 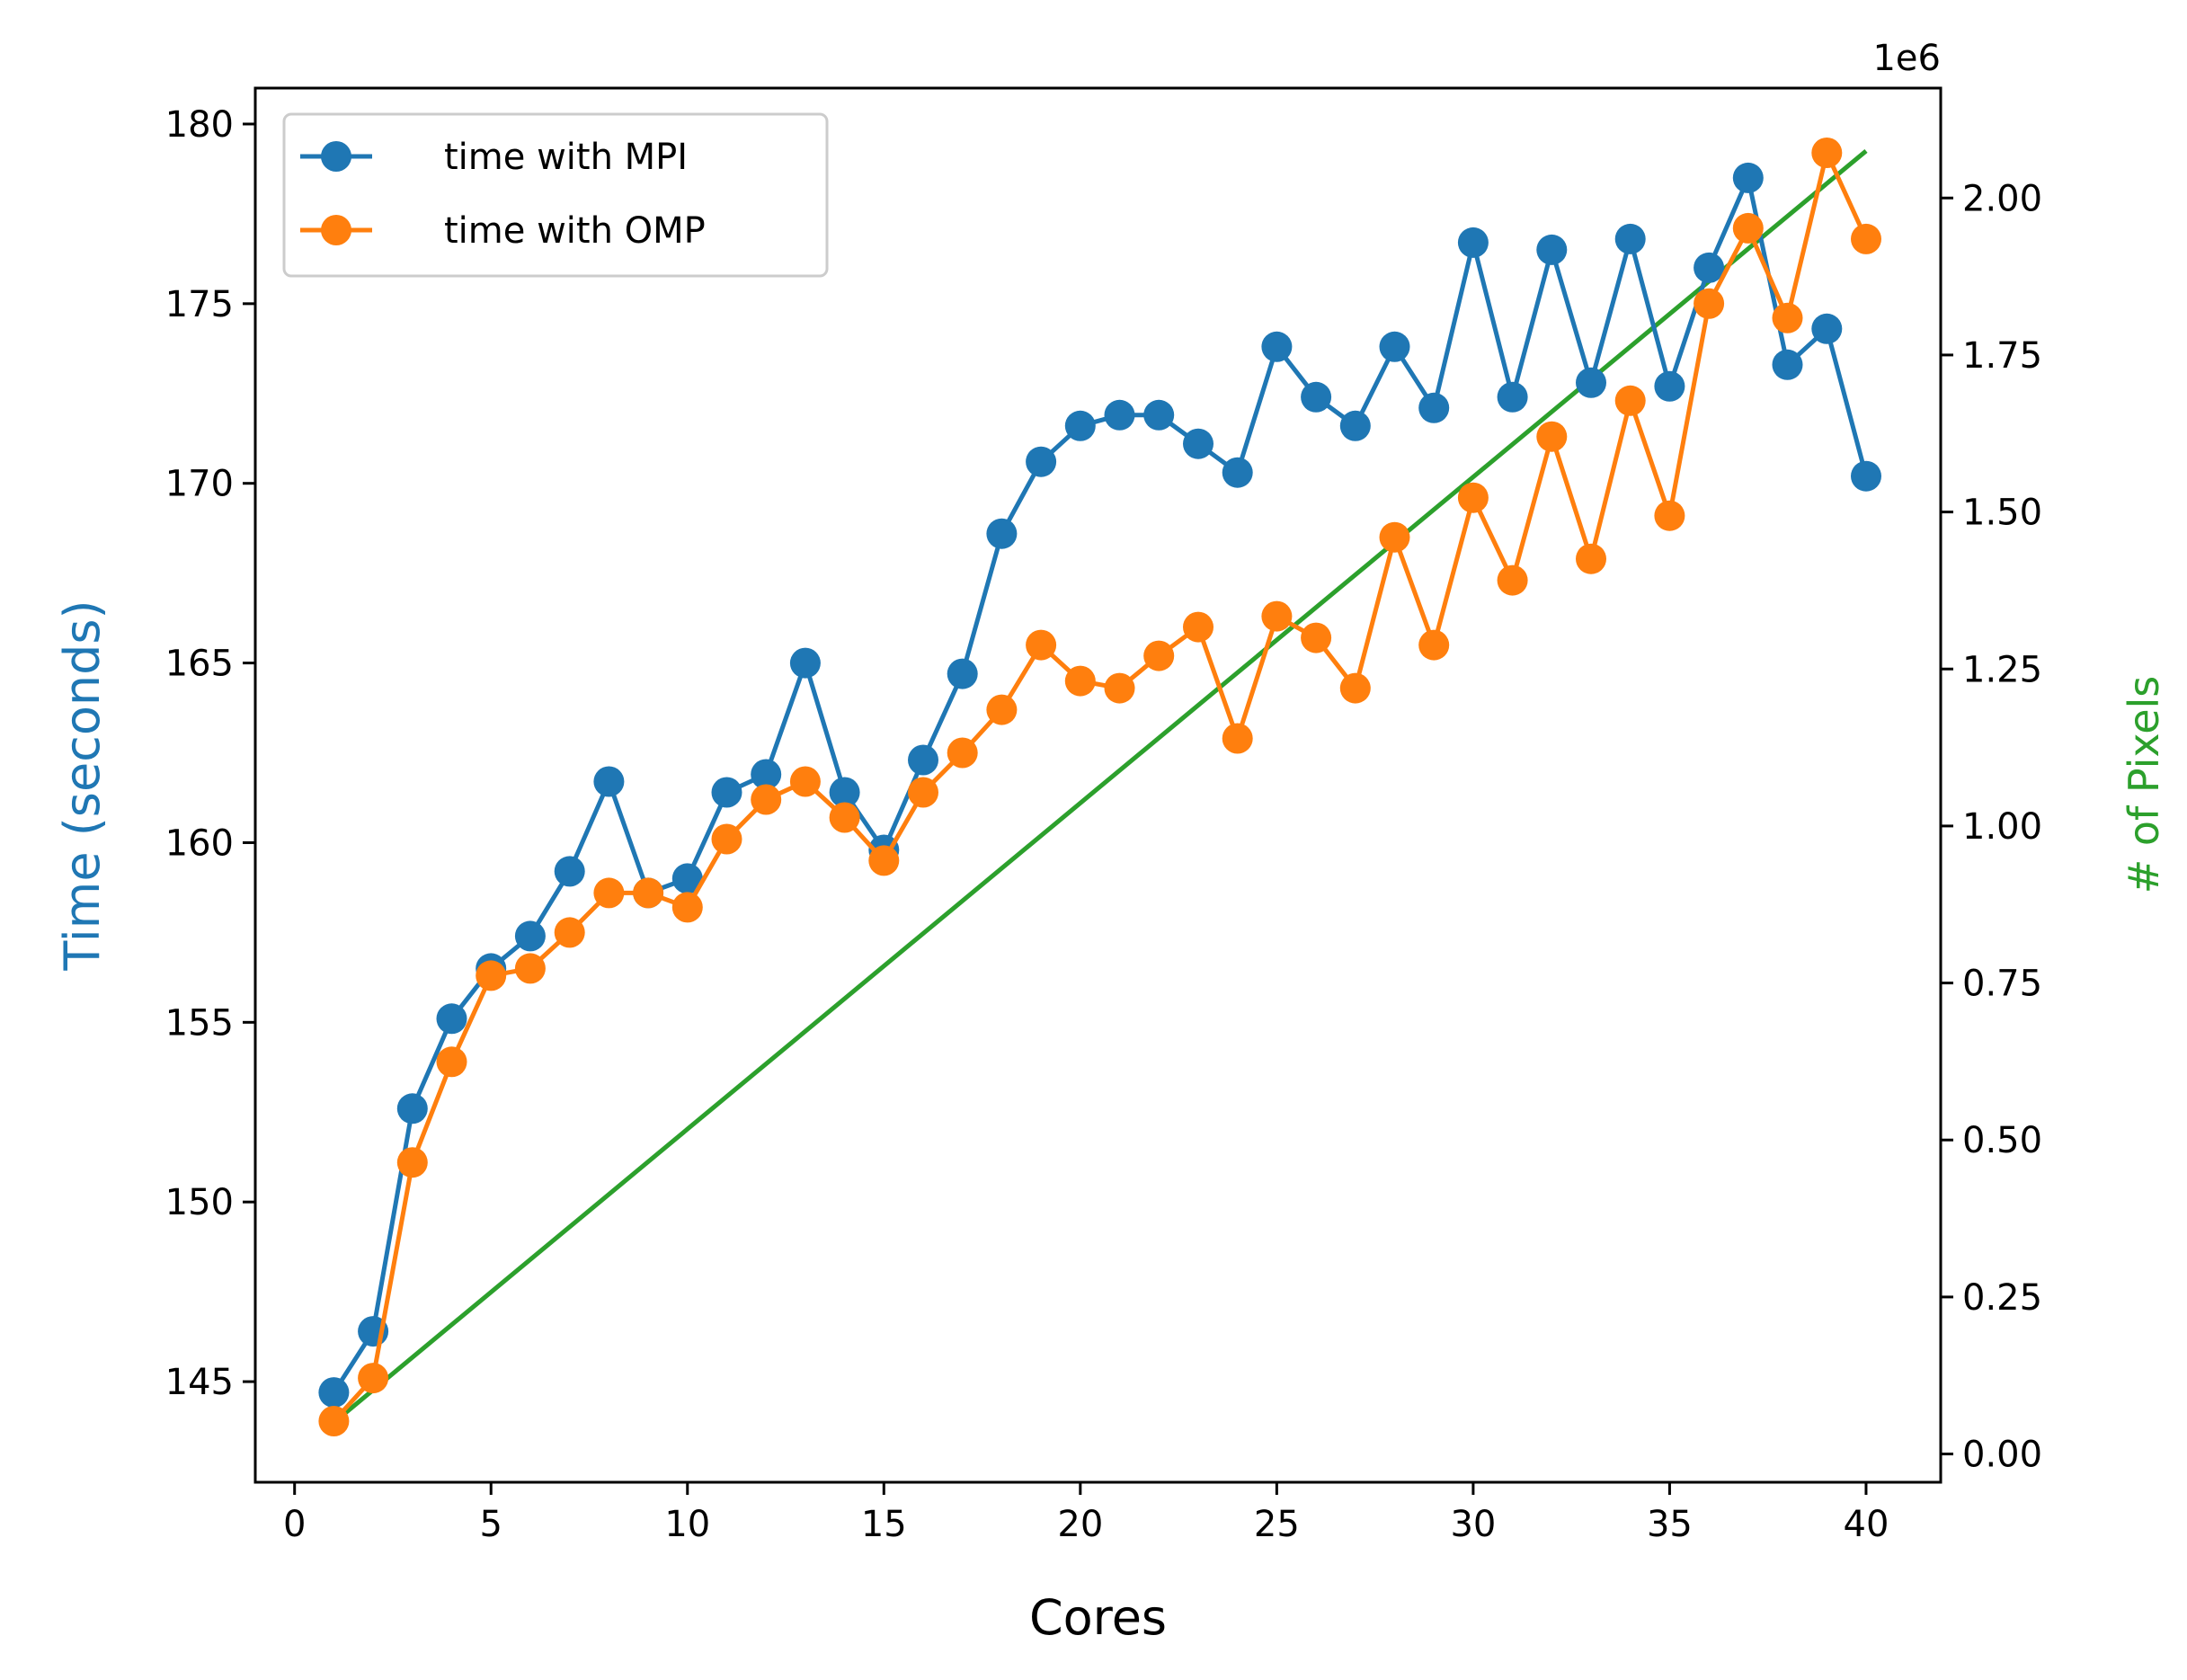 What do you see at coordinates (199, 1382) in the screenshot?
I see `y-tick-label: 145` at bounding box center [199, 1382].